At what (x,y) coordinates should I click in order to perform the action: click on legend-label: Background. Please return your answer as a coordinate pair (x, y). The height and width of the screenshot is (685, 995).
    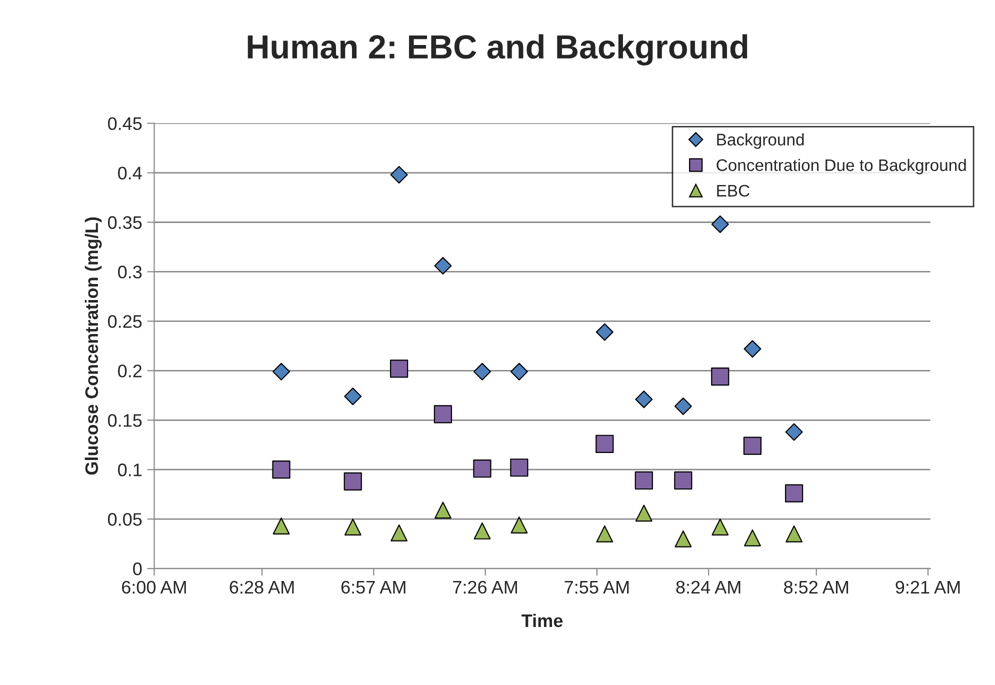
    Looking at the image, I should click on (760, 141).